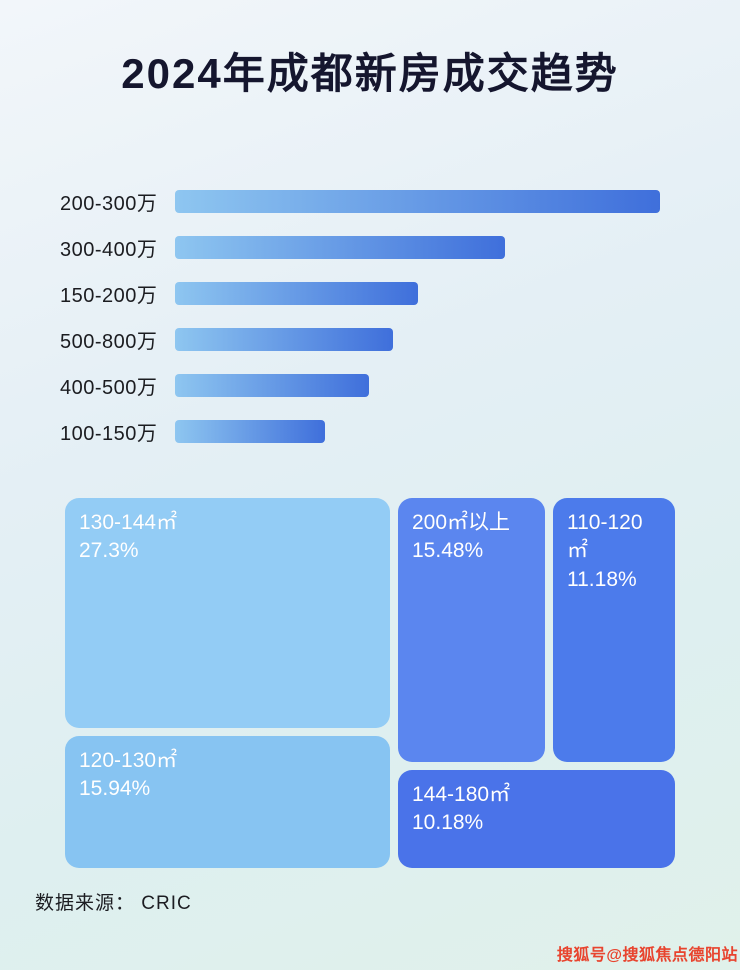 The height and width of the screenshot is (970, 740). What do you see at coordinates (614, 630) in the screenshot?
I see `treemap-block-110-120: 110-120㎡ 11.18%` at bounding box center [614, 630].